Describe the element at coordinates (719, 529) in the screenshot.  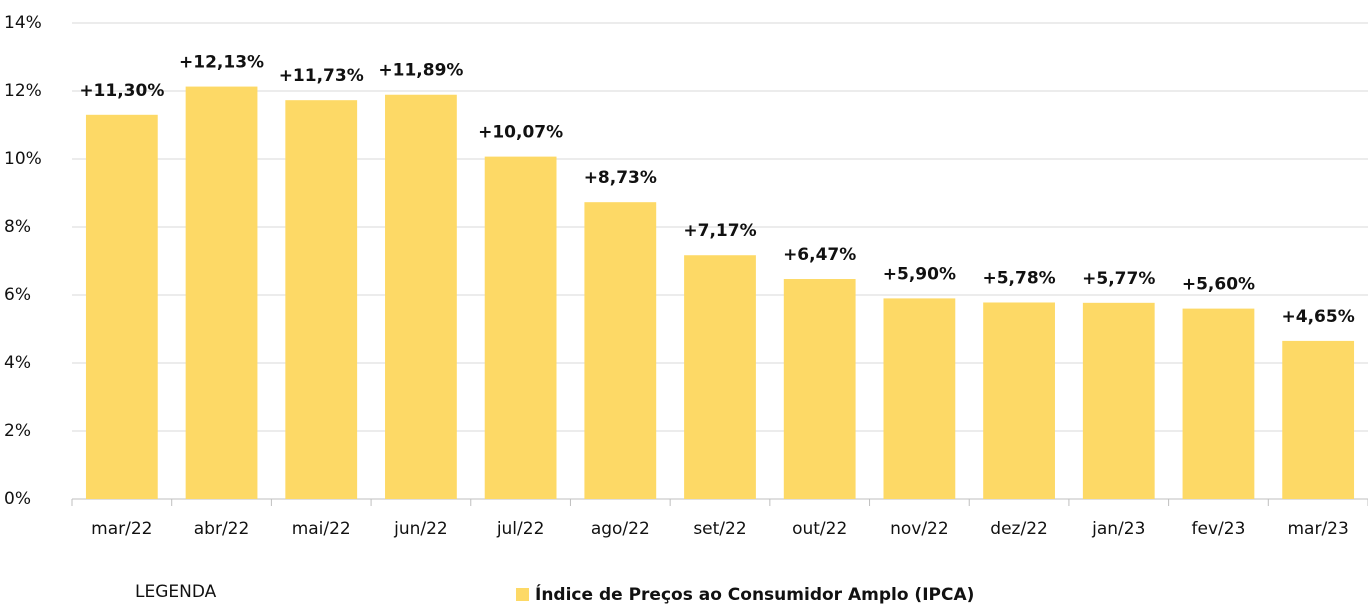
I see `x-tick-label: set/22` at that location.